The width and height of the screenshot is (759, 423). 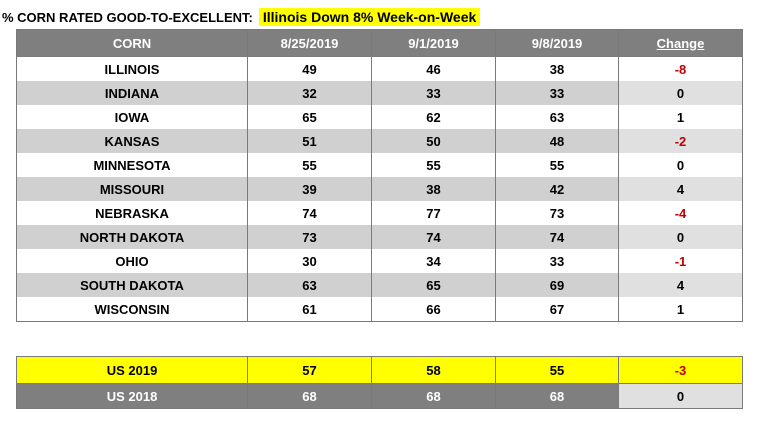 What do you see at coordinates (557, 396) in the screenshot?
I see `value-cell-3: 68` at bounding box center [557, 396].